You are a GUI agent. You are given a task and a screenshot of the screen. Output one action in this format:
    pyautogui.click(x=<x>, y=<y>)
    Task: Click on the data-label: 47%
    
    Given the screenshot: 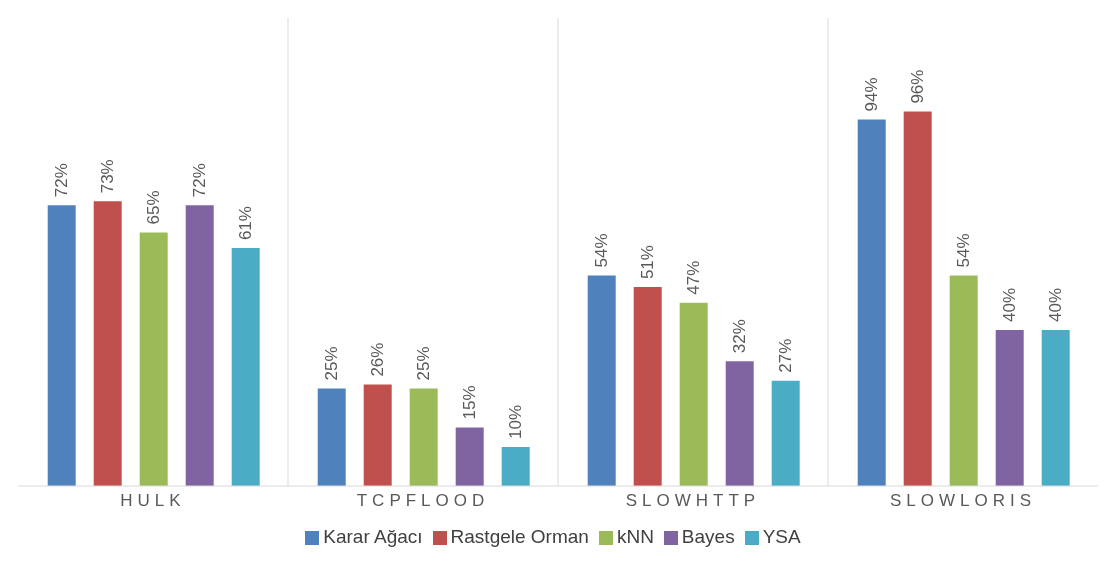 What is the action you would take?
    pyautogui.click(x=694, y=277)
    